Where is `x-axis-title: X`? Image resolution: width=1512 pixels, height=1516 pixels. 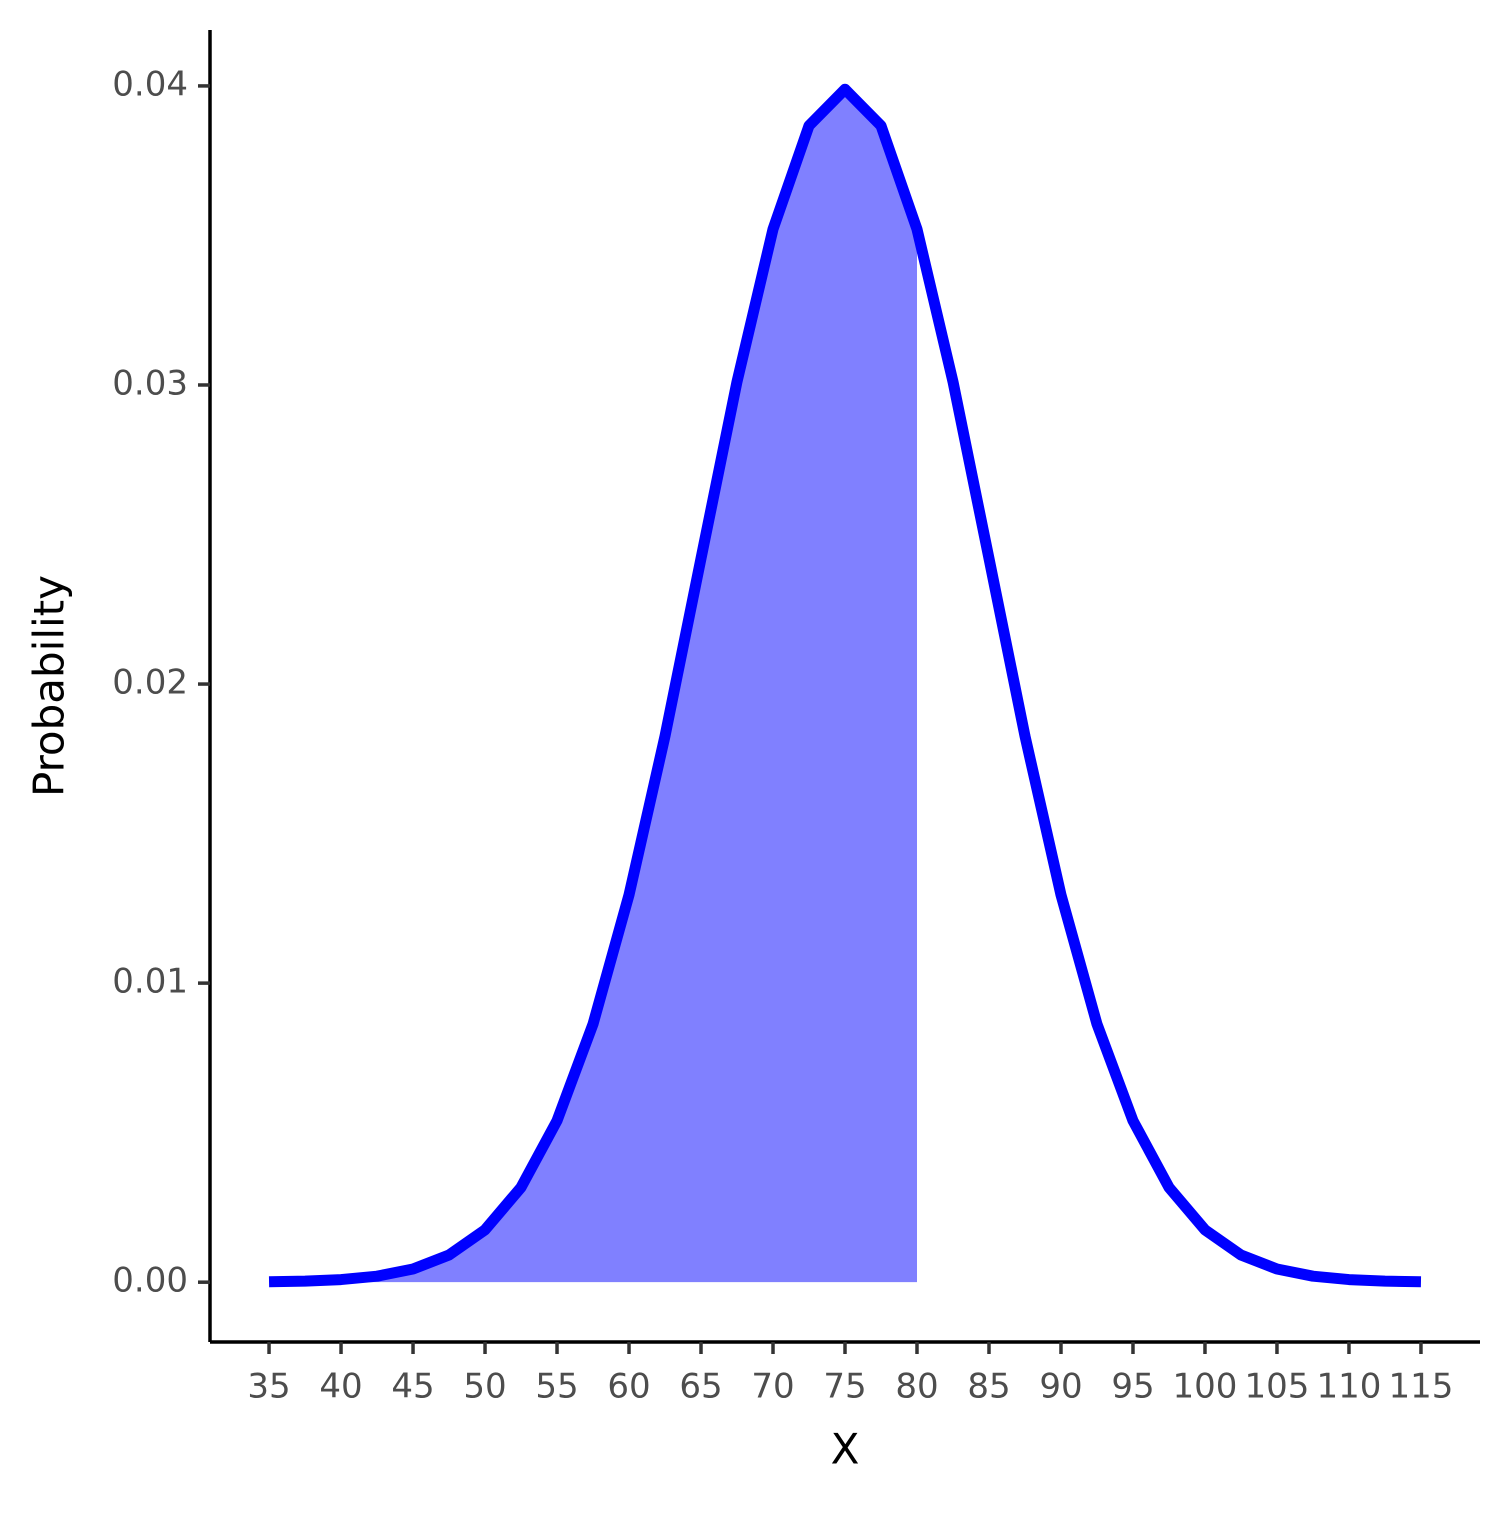
x-axis-title: X is located at coordinates (845, 1449).